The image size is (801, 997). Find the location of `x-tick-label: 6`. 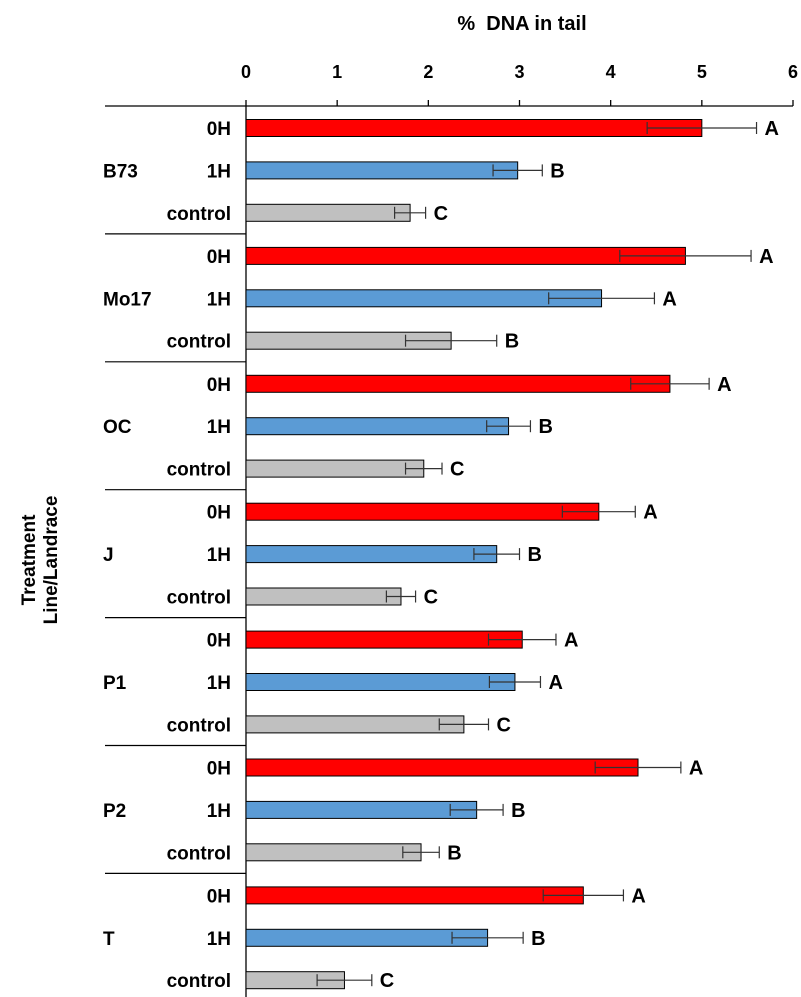

x-tick-label: 6 is located at coordinates (793, 72).